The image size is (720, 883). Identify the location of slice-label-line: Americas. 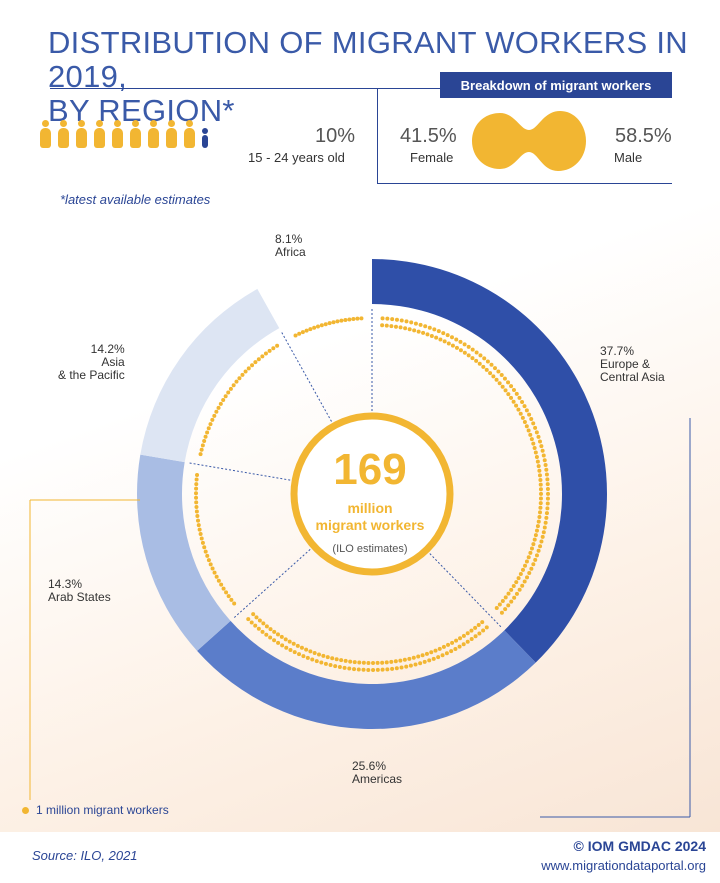
(377, 779).